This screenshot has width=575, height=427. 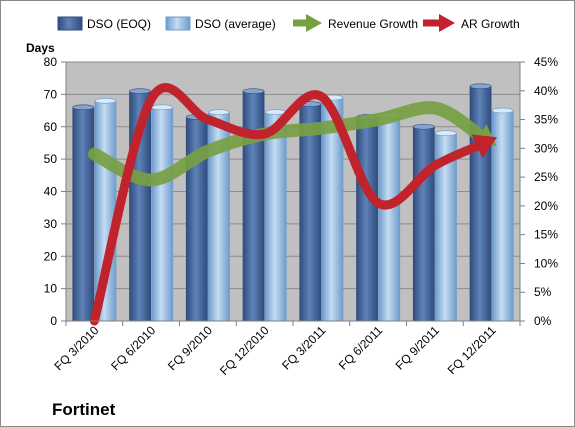 What do you see at coordinates (51, 127) in the screenshot?
I see `y-left-tick-label: 60` at bounding box center [51, 127].